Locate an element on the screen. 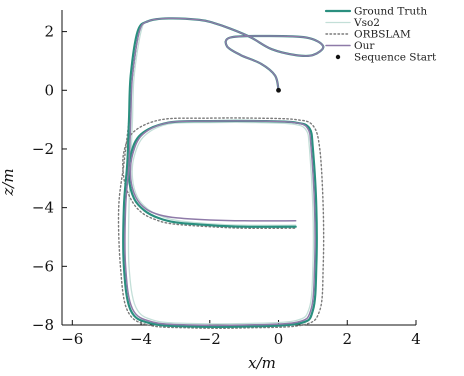 The height and width of the screenshot is (376, 464). legend-label: ORBSLAM is located at coordinates (382, 35).